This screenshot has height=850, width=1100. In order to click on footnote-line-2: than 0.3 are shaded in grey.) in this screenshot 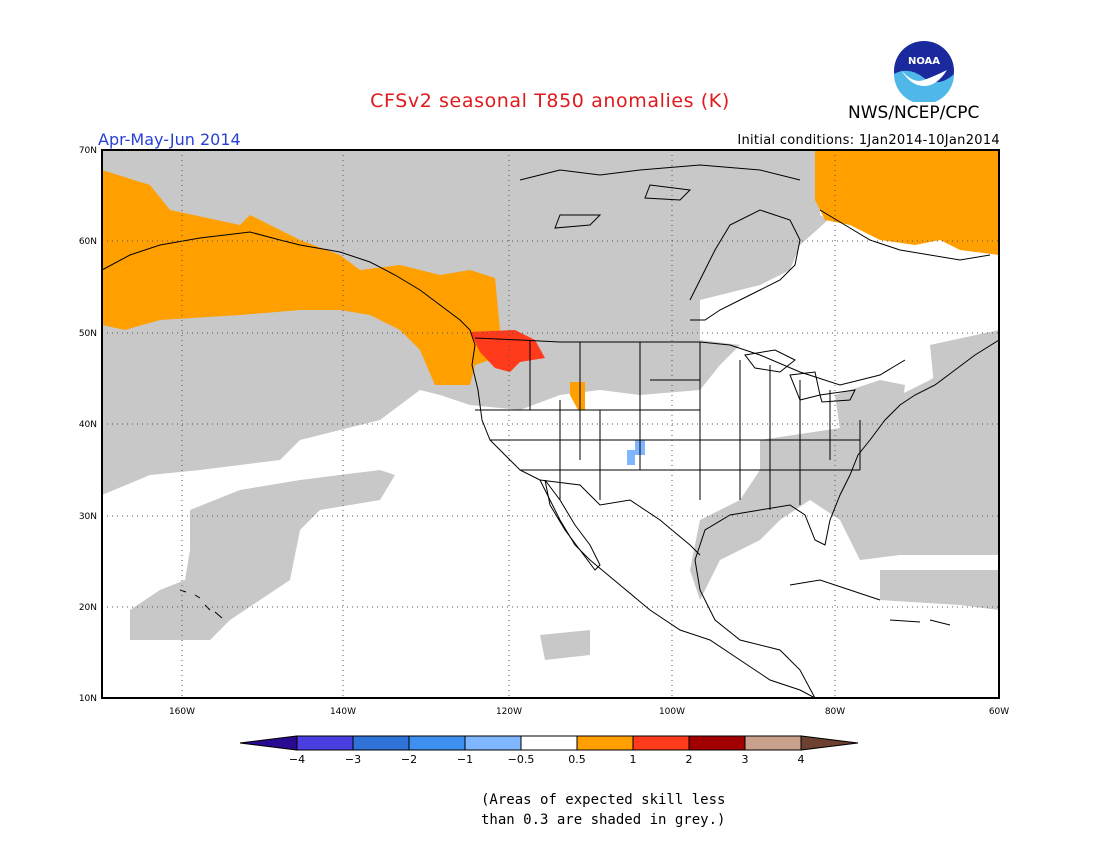, I will do `click(603, 820)`.